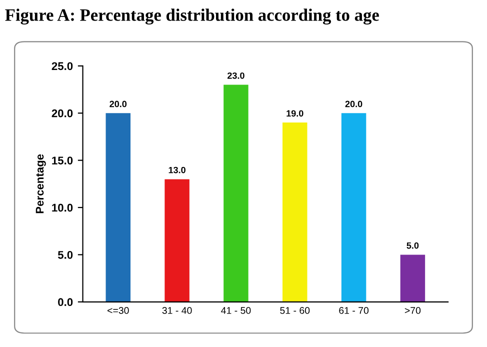 This screenshot has height=347, width=487. What do you see at coordinates (412, 245) in the screenshot?
I see `data-label: 5.0` at bounding box center [412, 245].